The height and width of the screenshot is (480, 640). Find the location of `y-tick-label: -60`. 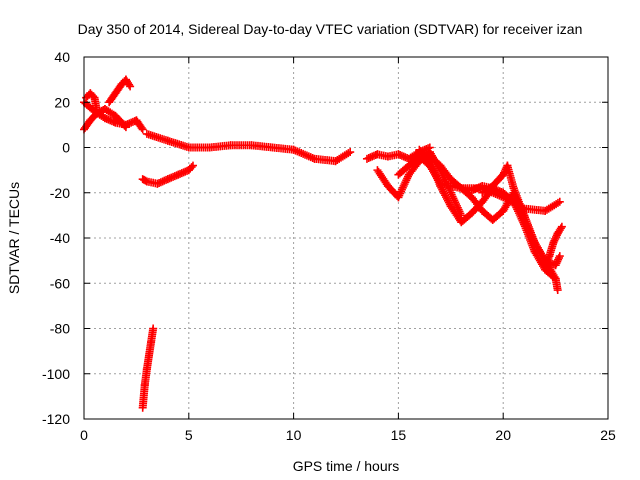

y-tick-label: -60 is located at coordinates (60, 283).